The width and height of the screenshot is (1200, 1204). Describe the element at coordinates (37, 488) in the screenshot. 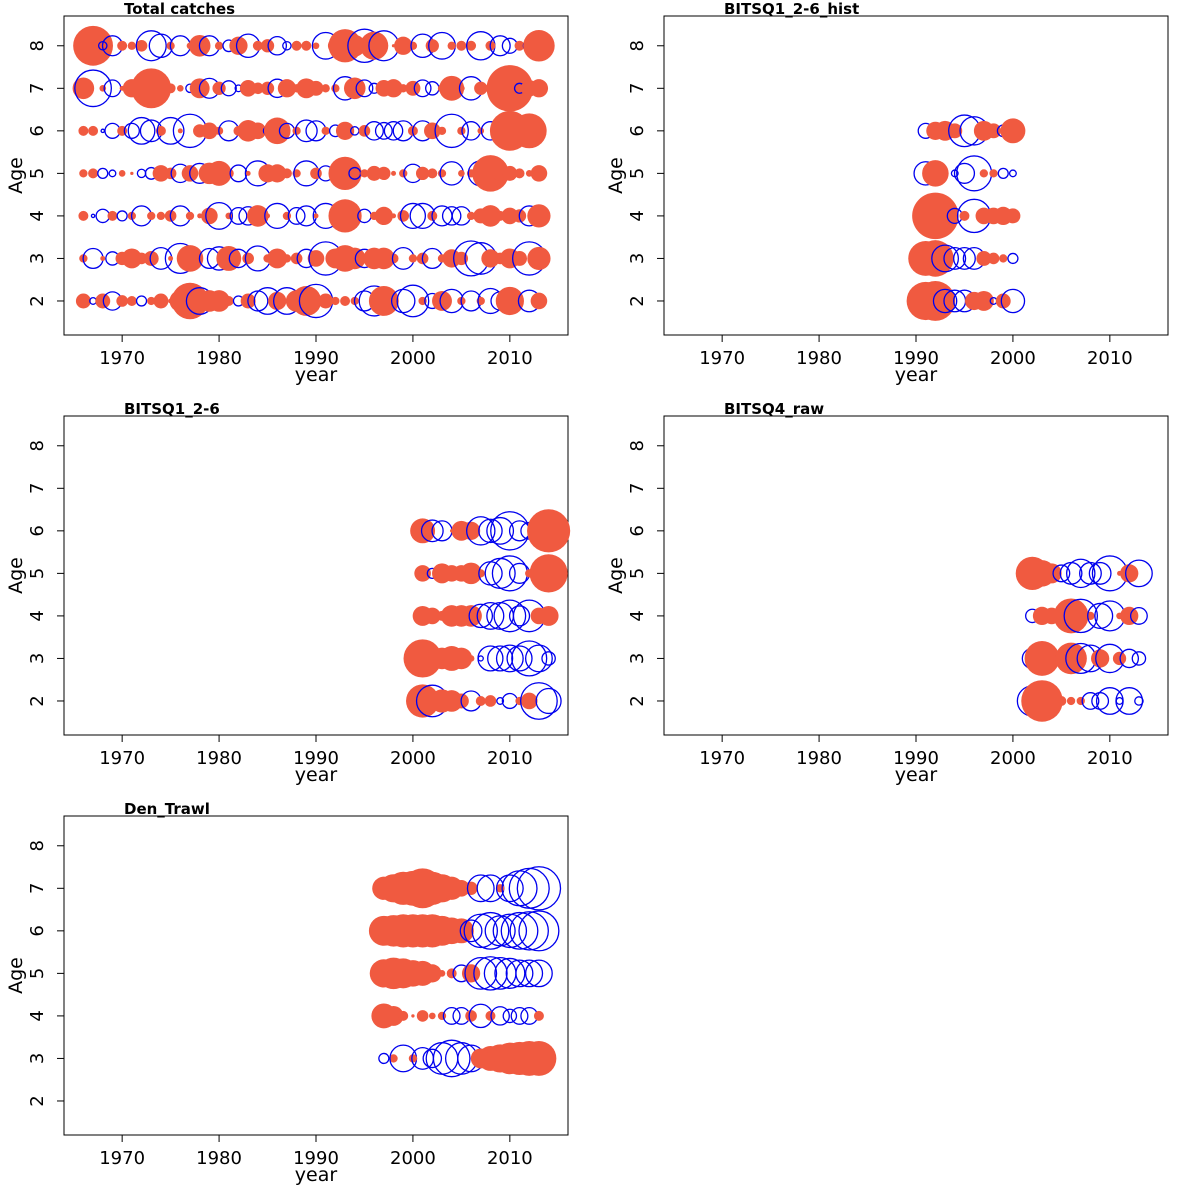

I see `y-tick-label: 7` at that location.